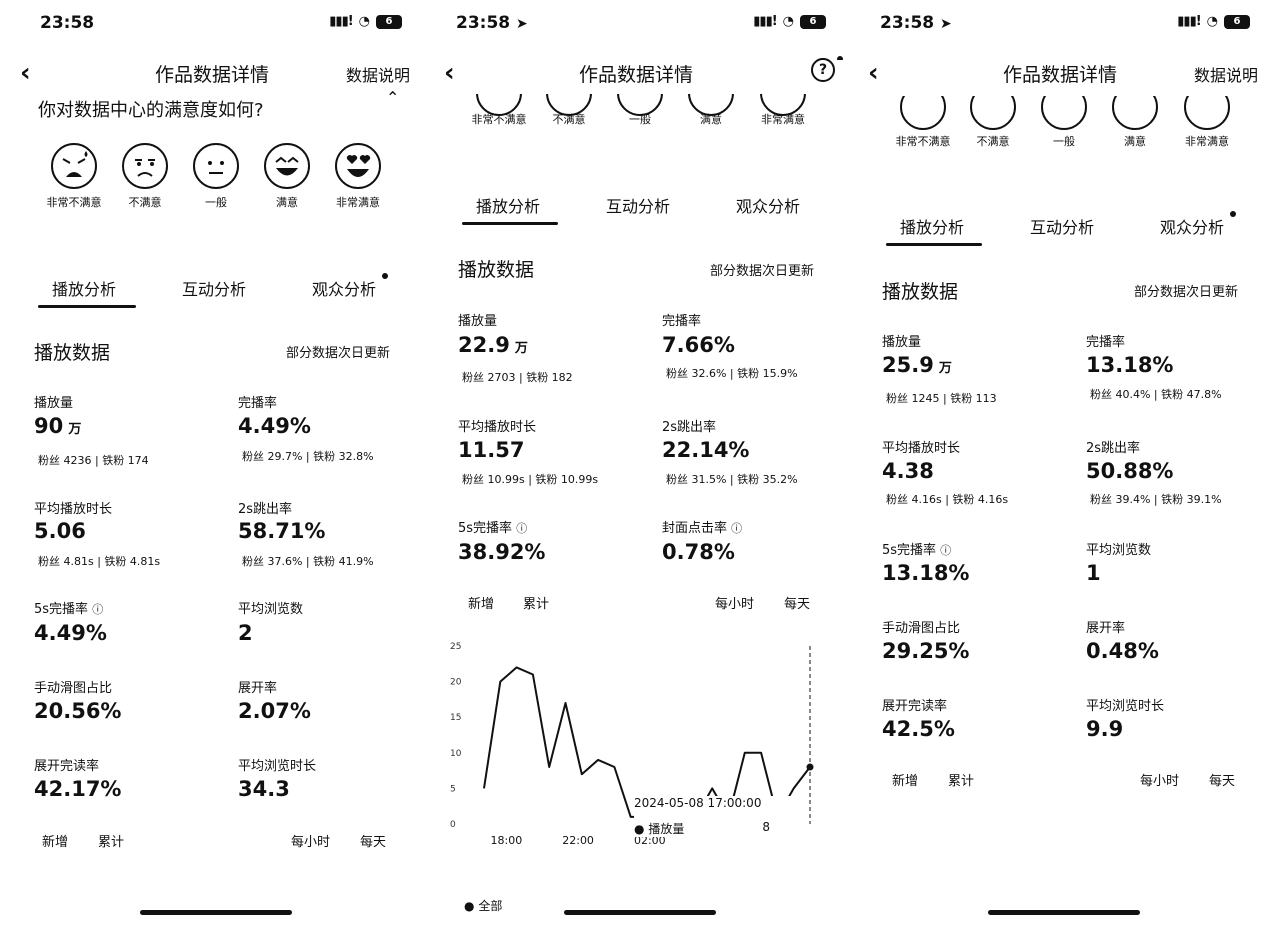 This screenshot has width=1280, height=925. Describe the element at coordinates (1130, 365) in the screenshot. I see `metric-value: 13.18%` at that location.